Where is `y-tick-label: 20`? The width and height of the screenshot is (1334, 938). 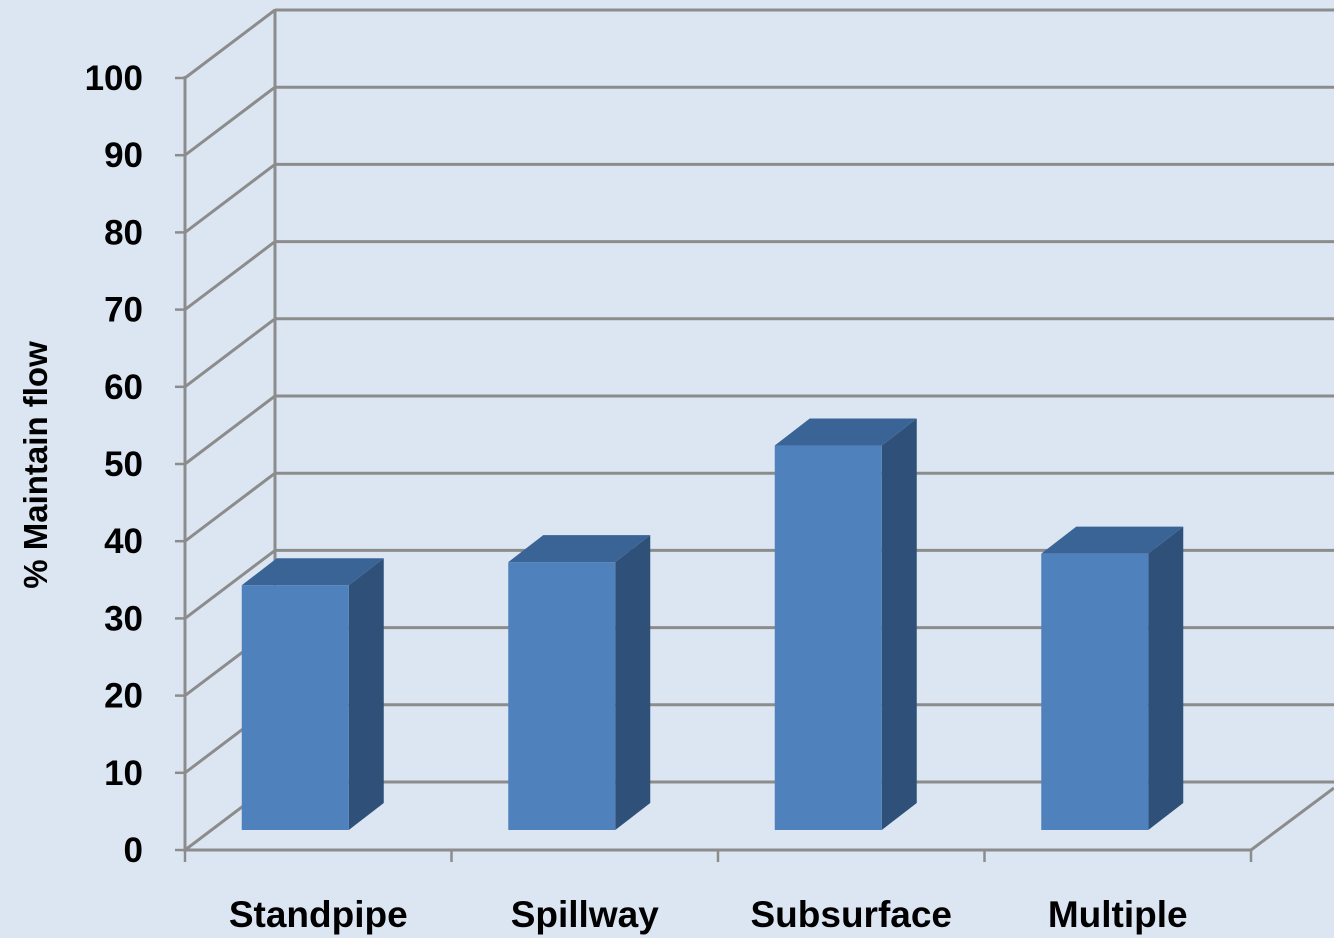
y-tick-label: 20 is located at coordinates (123, 696).